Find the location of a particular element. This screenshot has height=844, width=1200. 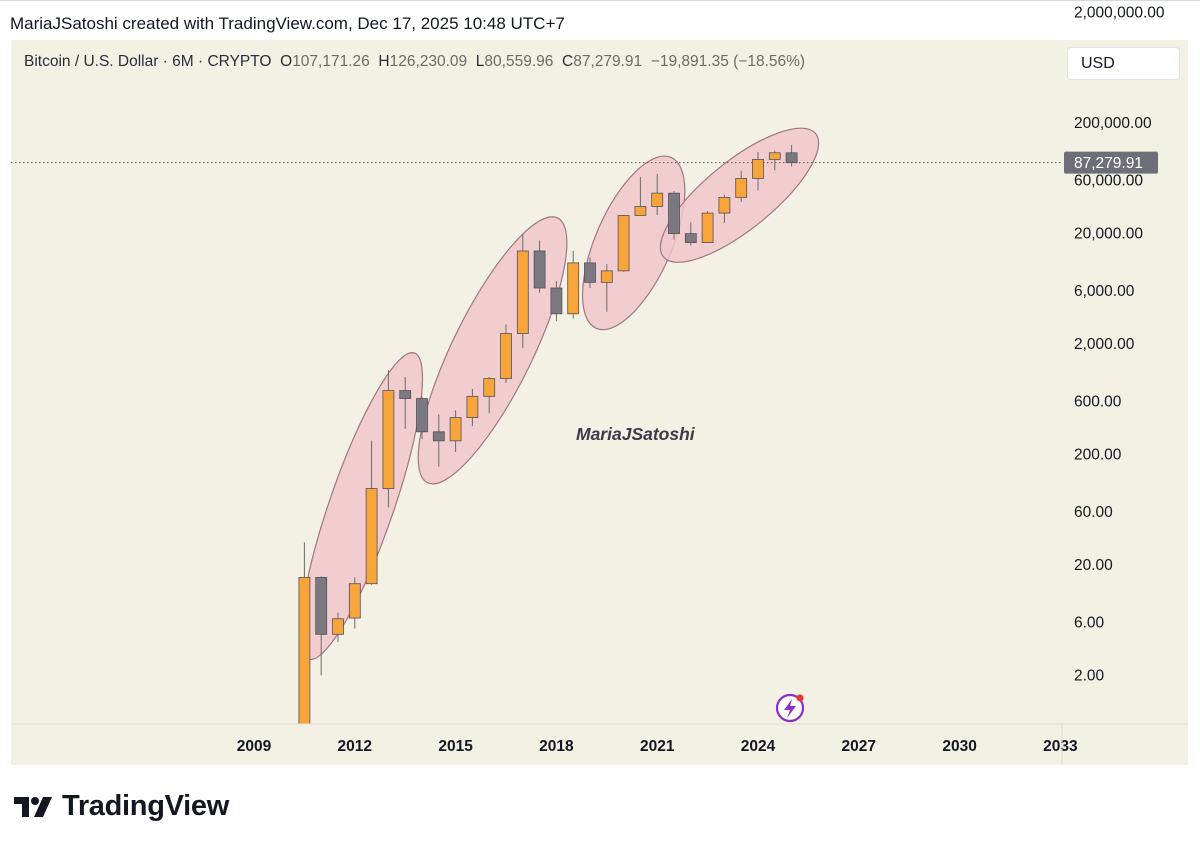

y-tick-label: 6,000.00 is located at coordinates (1104, 291).